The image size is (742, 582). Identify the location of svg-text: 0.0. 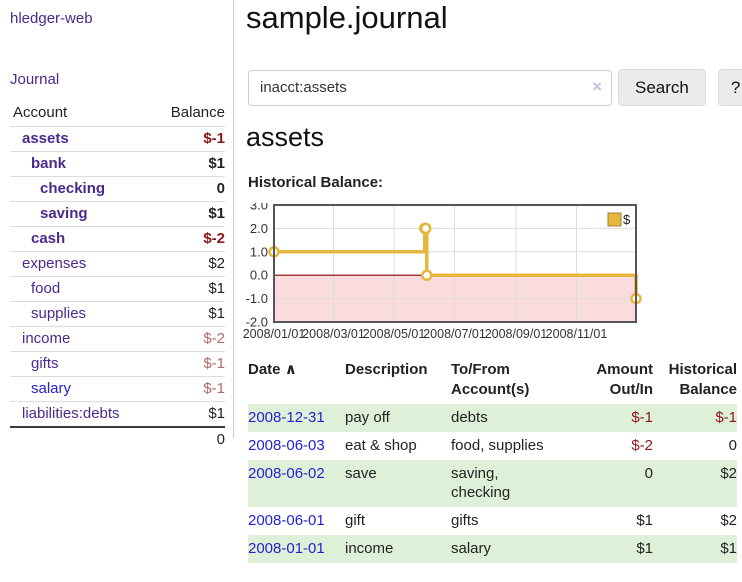
(259, 275).